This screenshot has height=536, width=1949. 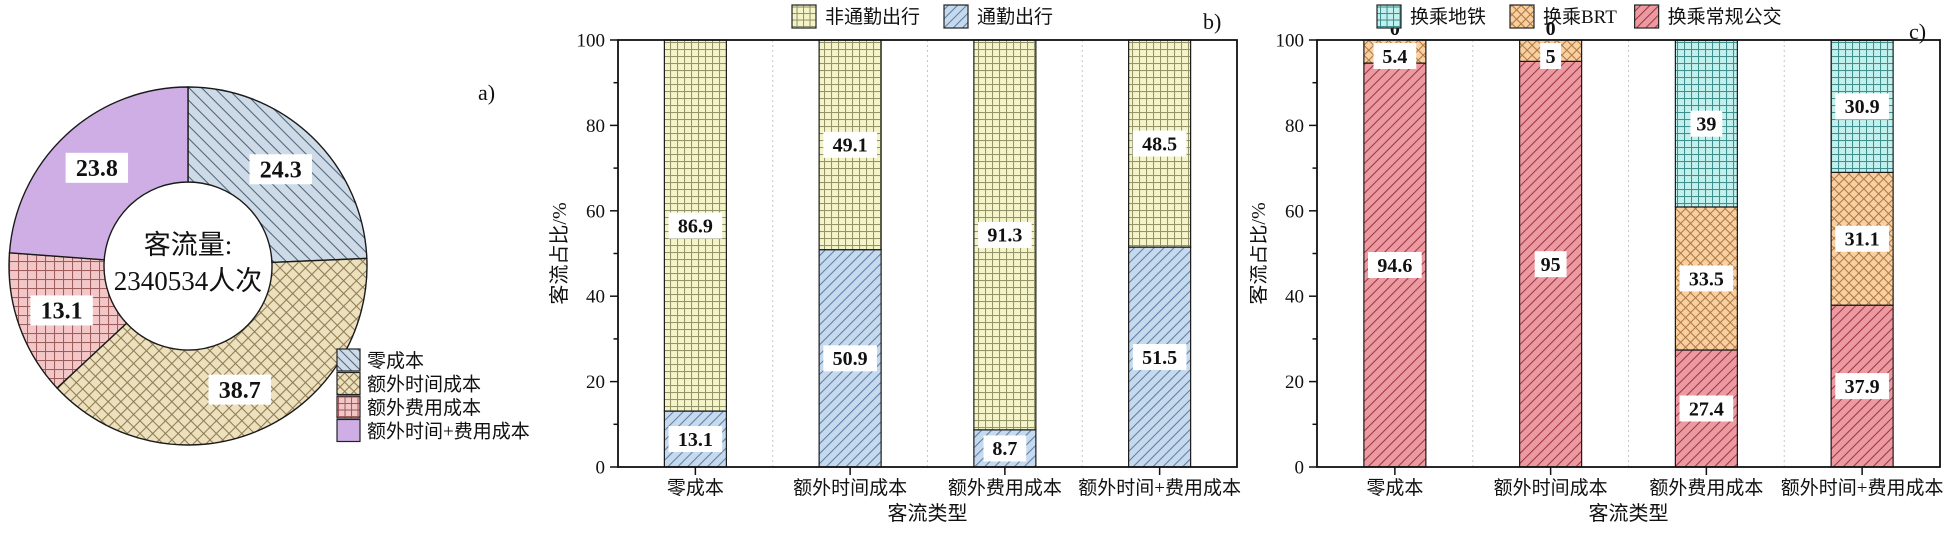 I want to click on value-label: 39, so click(x=1706, y=124).